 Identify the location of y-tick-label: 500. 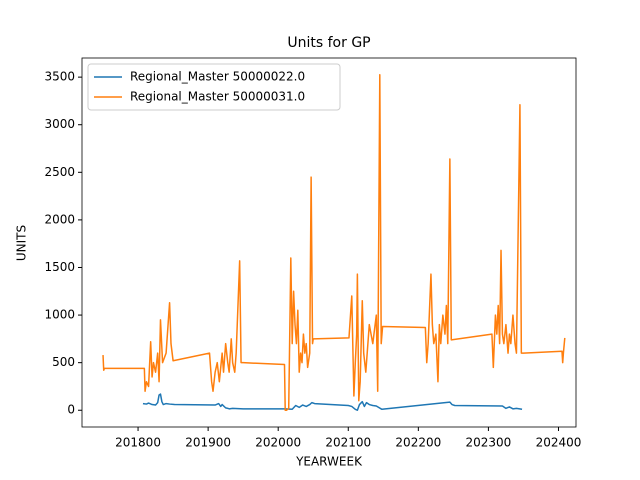
(63, 362).